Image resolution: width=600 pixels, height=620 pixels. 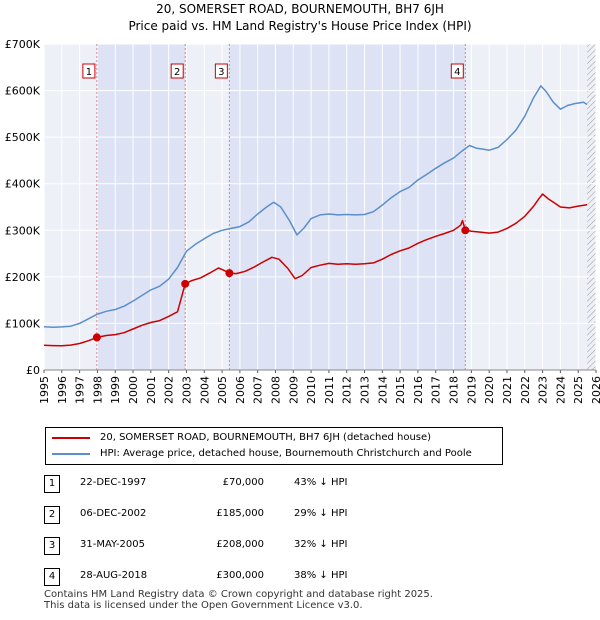 What do you see at coordinates (113, 544) in the screenshot?
I see `sale-date: 31-MAY-2005` at bounding box center [113, 544].